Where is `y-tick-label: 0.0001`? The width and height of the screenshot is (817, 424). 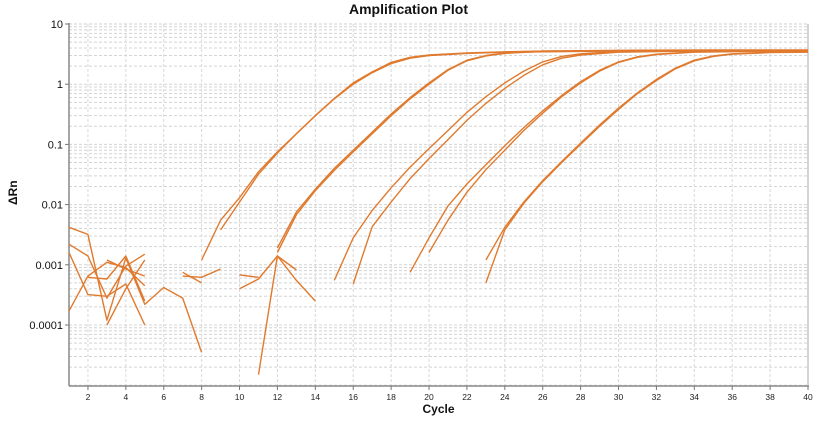
y-tick-label: 0.0001 is located at coordinates (46, 326).